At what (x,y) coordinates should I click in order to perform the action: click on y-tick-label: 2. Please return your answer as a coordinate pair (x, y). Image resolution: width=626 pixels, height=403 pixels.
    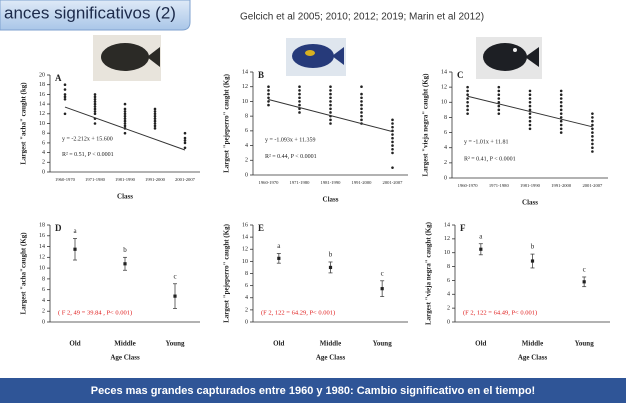
    Looking at the image, I should click on (445, 163).